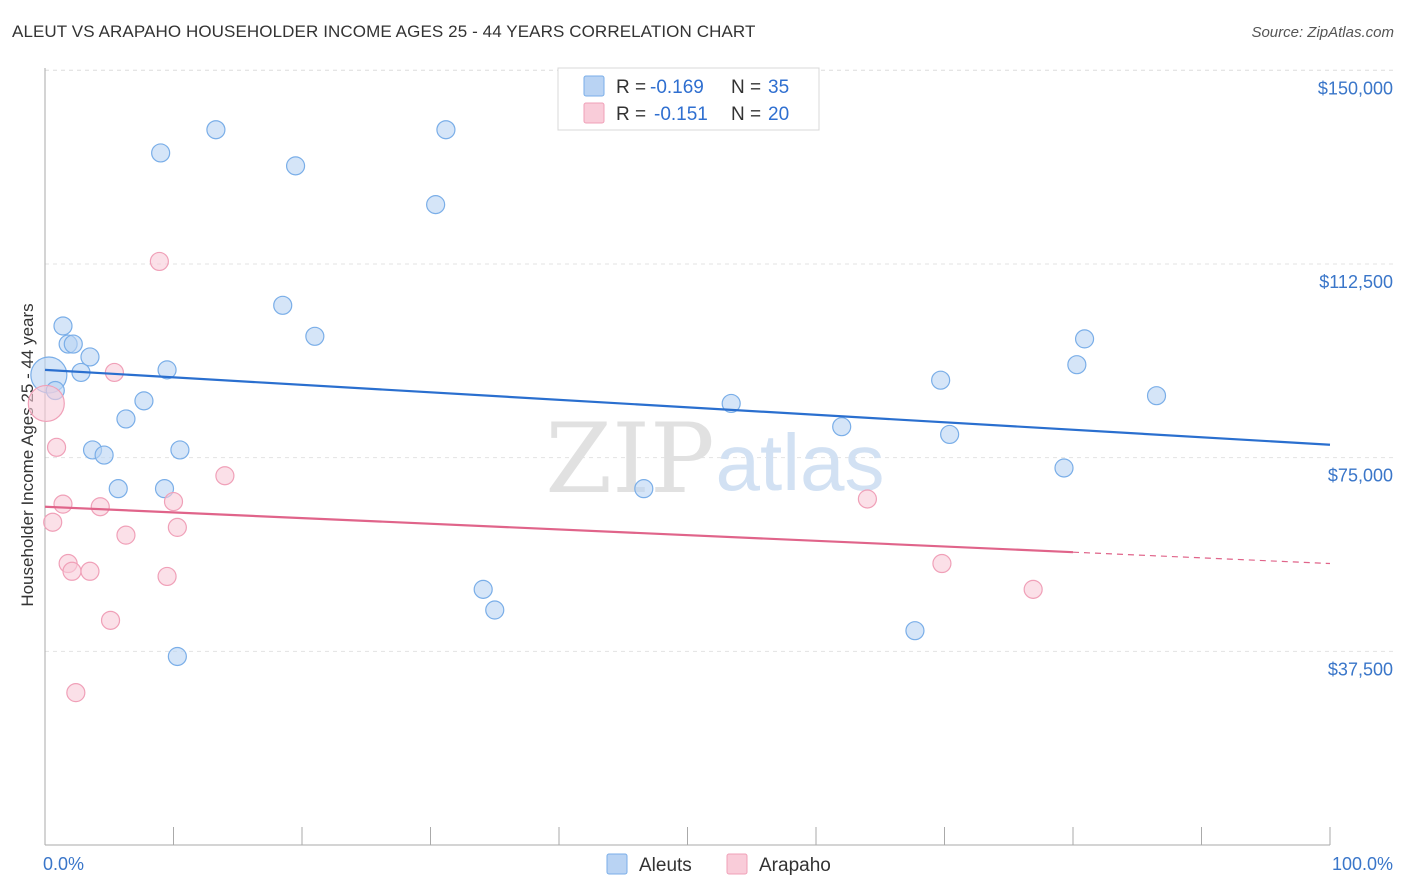  Describe the element at coordinates (617, 864) in the screenshot. I see `bottom-legend-swatch-aleuts` at that location.